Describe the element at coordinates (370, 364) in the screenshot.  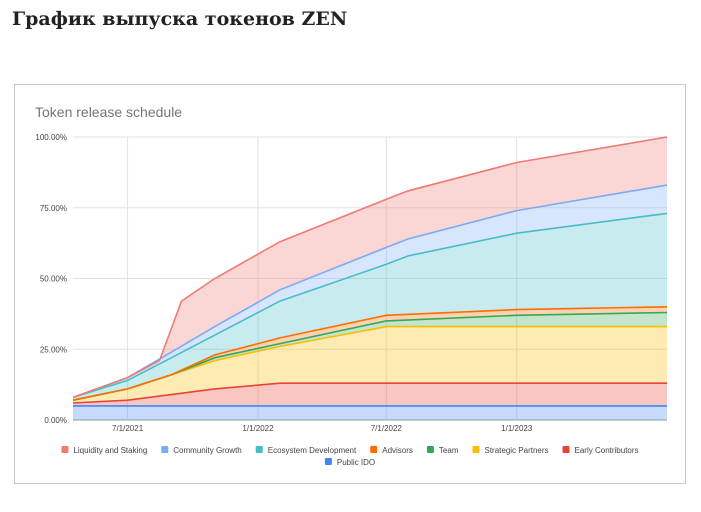
I see `area-strategic-partners` at that location.